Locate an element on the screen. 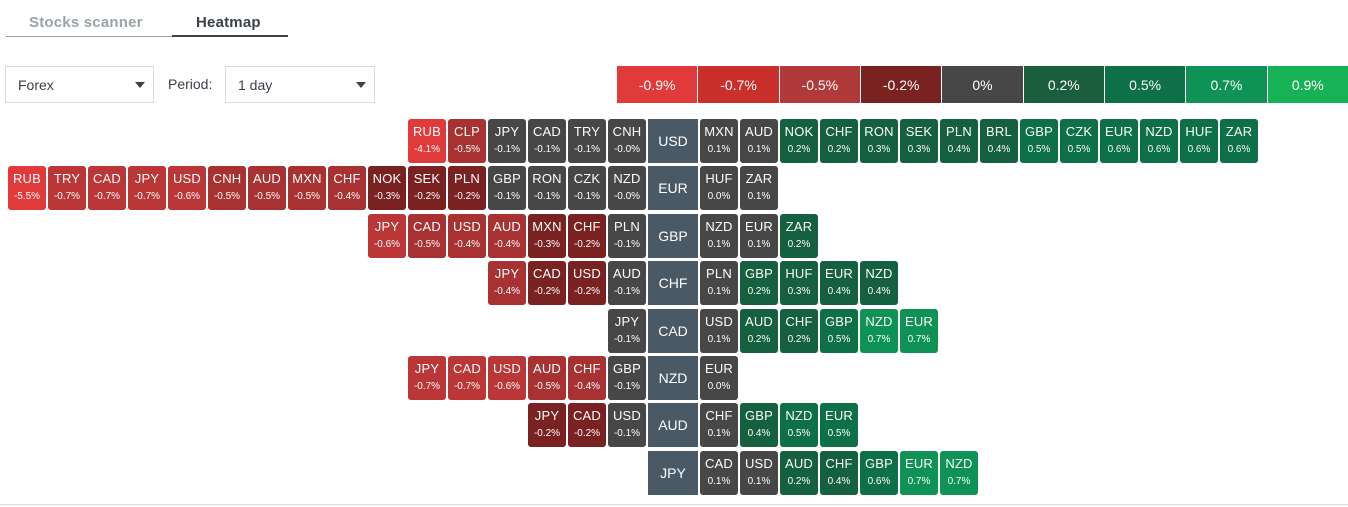 The height and width of the screenshot is (507, 1348). heatmap-cell: BRL 0.4% is located at coordinates (999, 141).